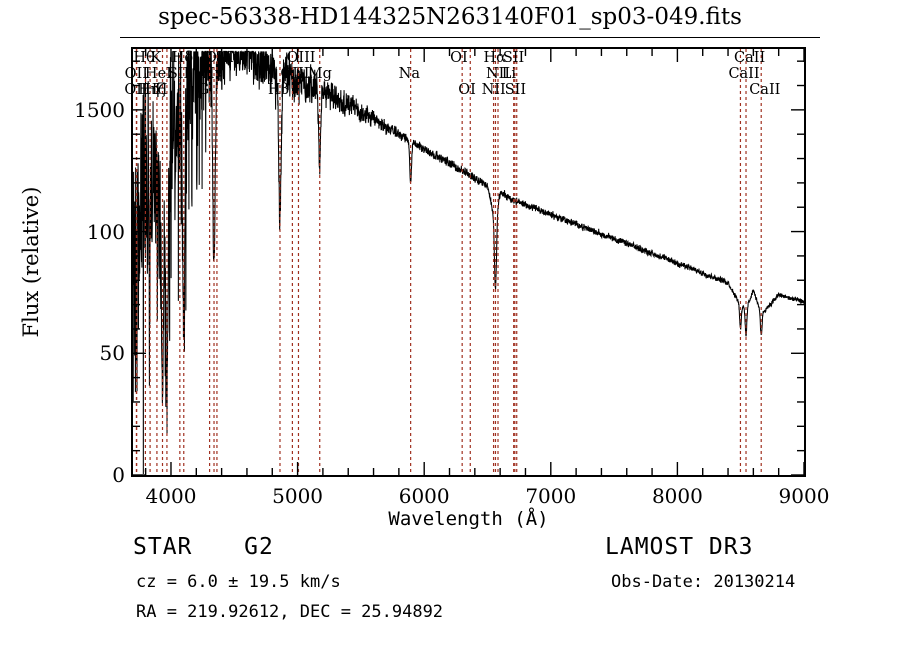 This screenshot has height=649, width=900. I want to click on x-tick-label: 5000, so click(298, 496).